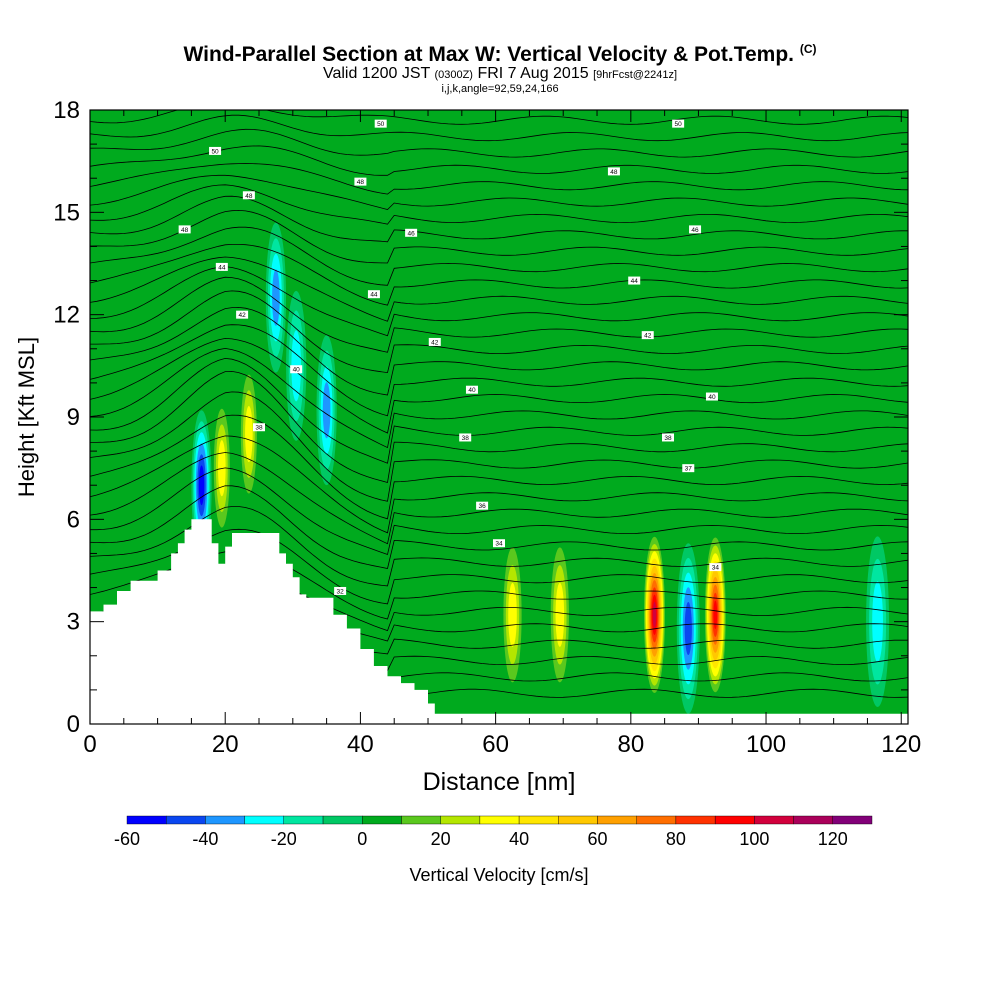 The image size is (1000, 1000). I want to click on colorbar-tick-label: 80, so click(676, 839).